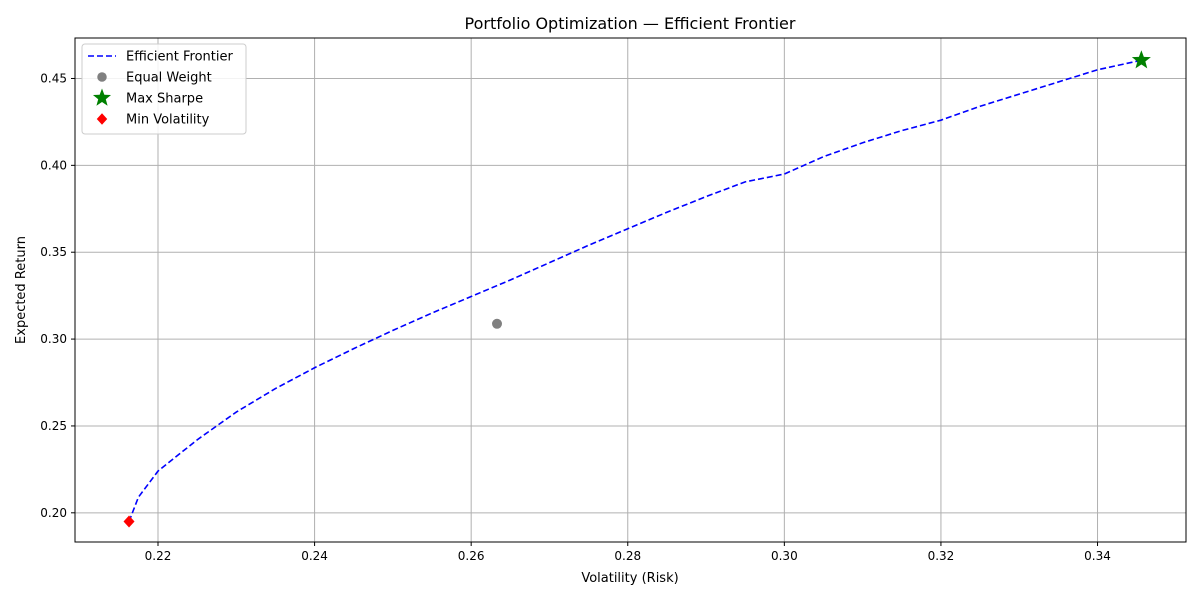  What do you see at coordinates (102, 97) in the screenshot?
I see `legend-star-swatch` at bounding box center [102, 97].